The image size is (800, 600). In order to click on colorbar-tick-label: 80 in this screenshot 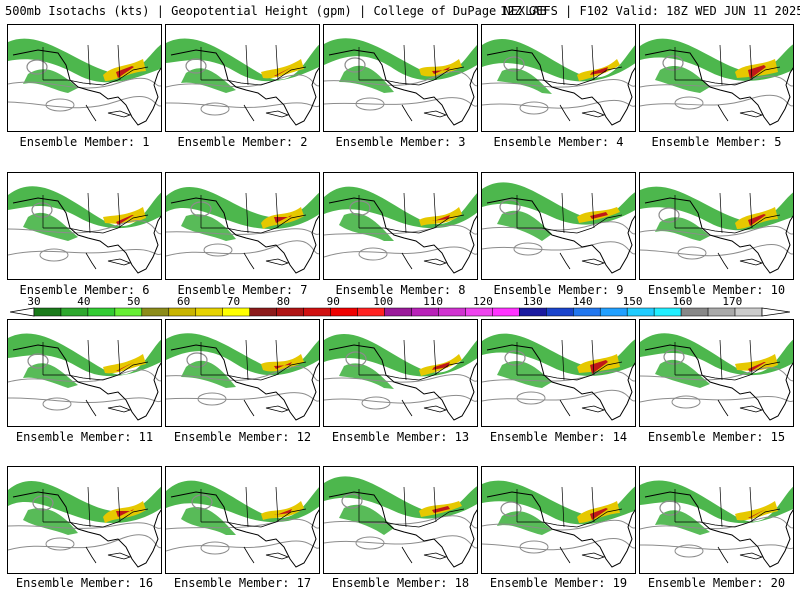, I will do `click(283, 302)`.